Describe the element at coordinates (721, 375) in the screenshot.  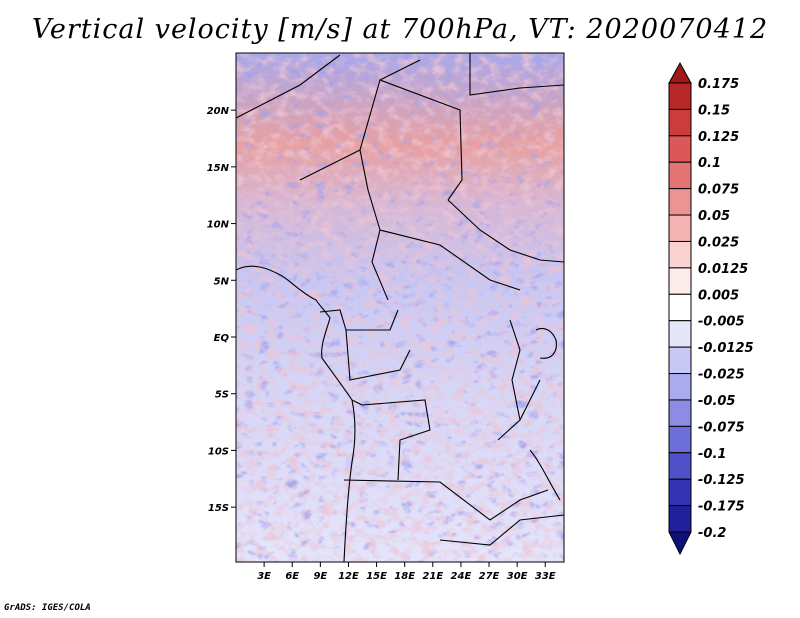
I see `colorbar-label: -0.025` at that location.